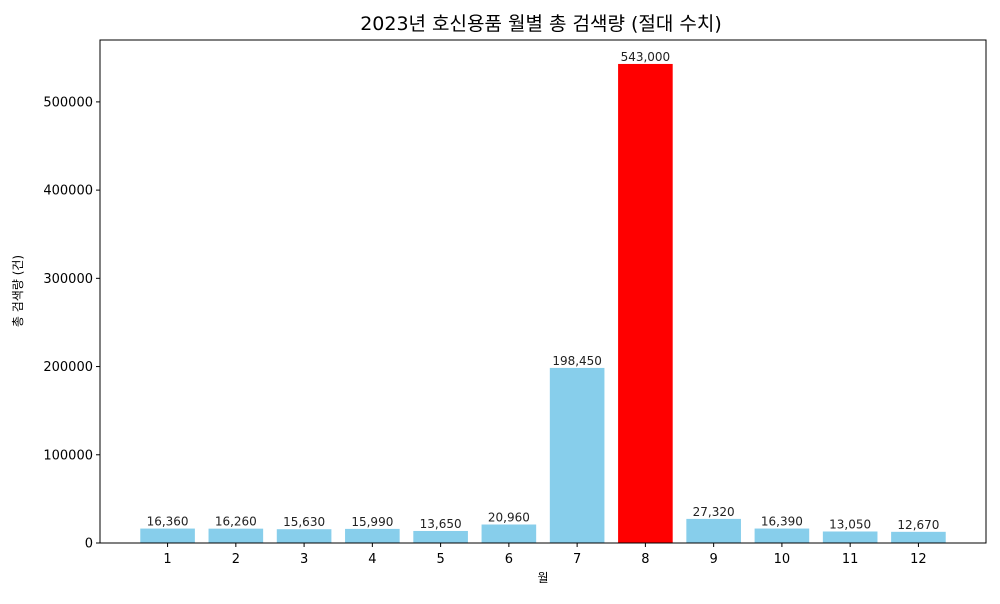 The width and height of the screenshot is (1000, 604). Describe the element at coordinates (918, 559) in the screenshot. I see `x-tick-label: 12` at that location.